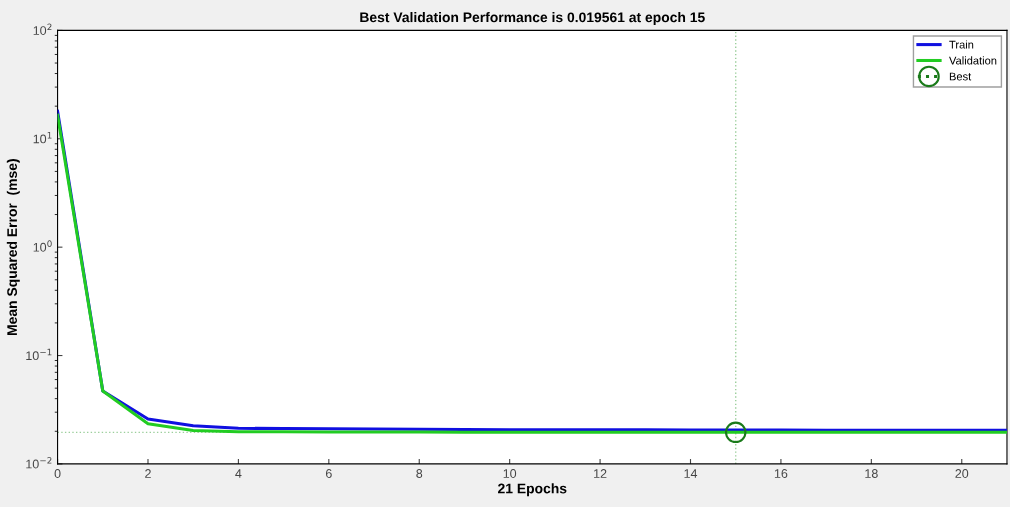 This screenshot has height=507, width=1010. I want to click on x-tick-label: 20, so click(962, 473).